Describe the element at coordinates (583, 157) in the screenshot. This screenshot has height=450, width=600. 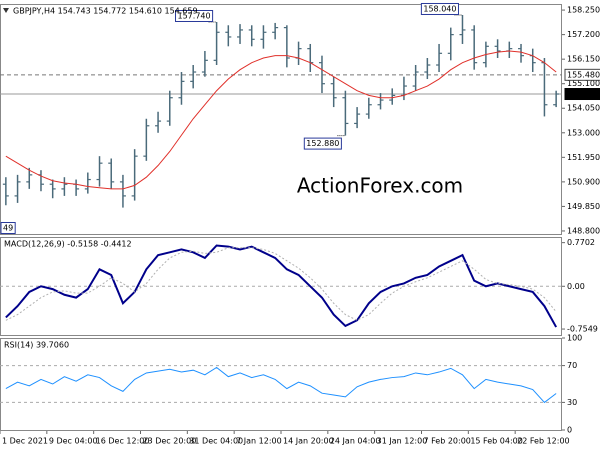
I see `y-tick-label: 151.950` at that location.